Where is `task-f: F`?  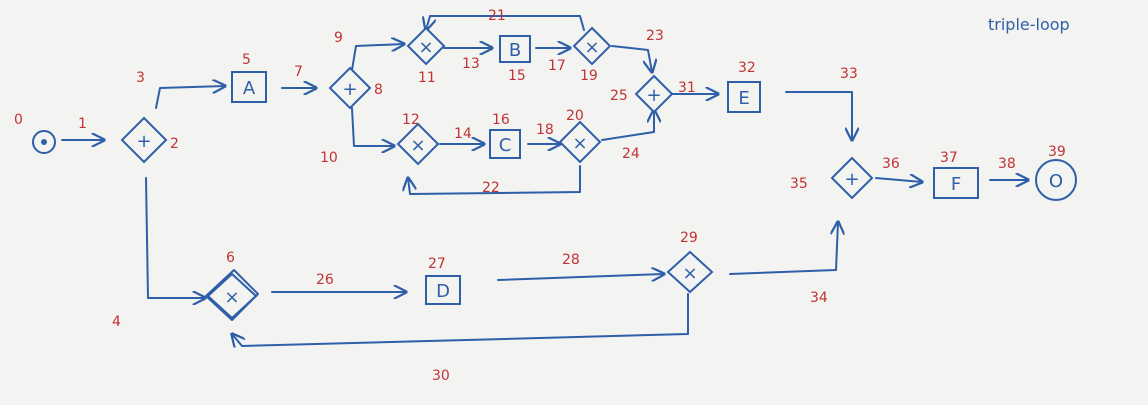
task-f: F is located at coordinates (956, 183).